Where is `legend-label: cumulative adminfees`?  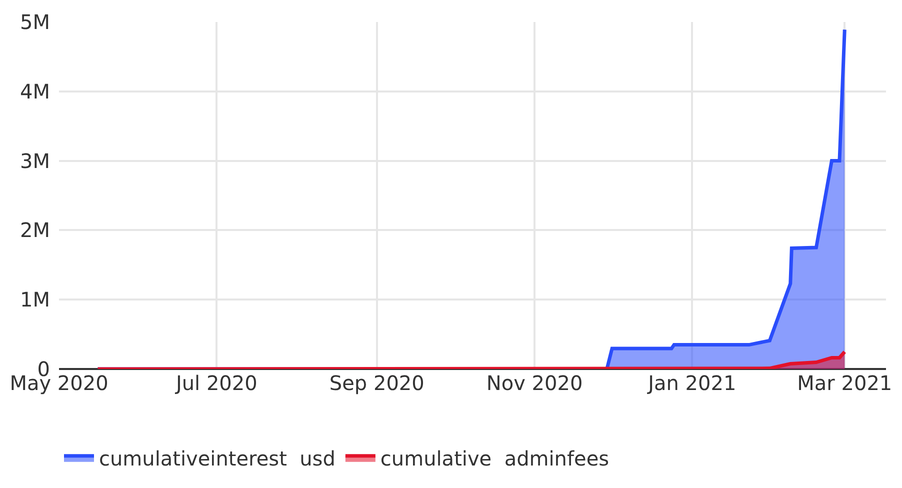
legend-label: cumulative adminfees is located at coordinates (495, 458).